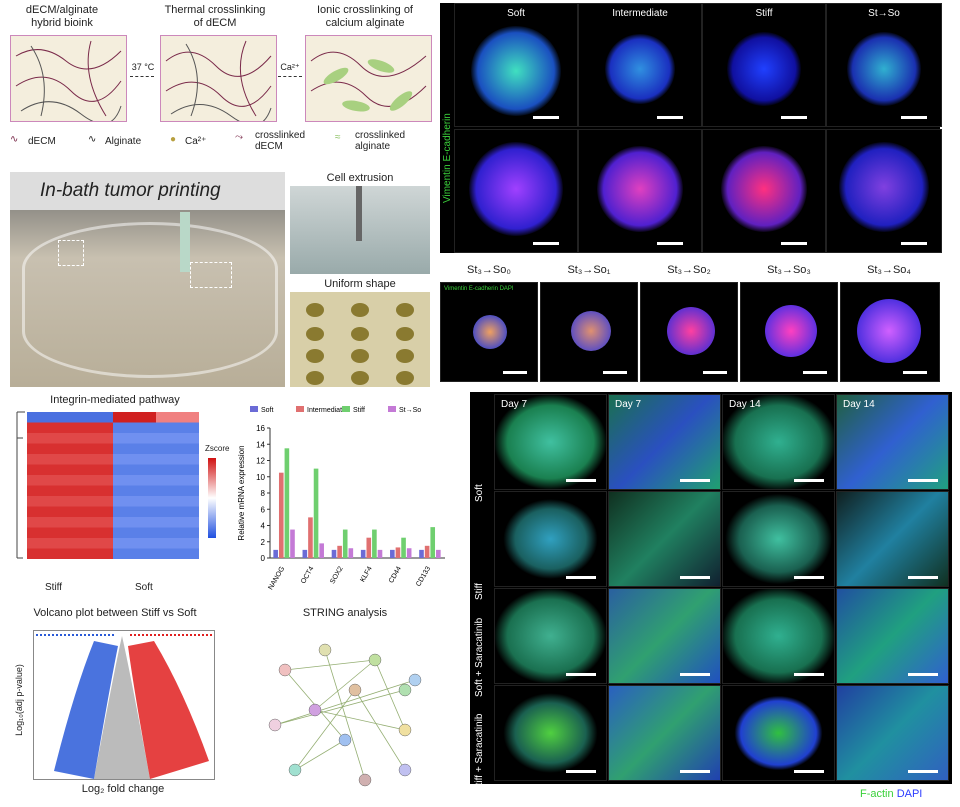 The image size is (960, 807). What do you see at coordinates (68, 80) in the screenshot?
I see `bioink-box` at bounding box center [68, 80].